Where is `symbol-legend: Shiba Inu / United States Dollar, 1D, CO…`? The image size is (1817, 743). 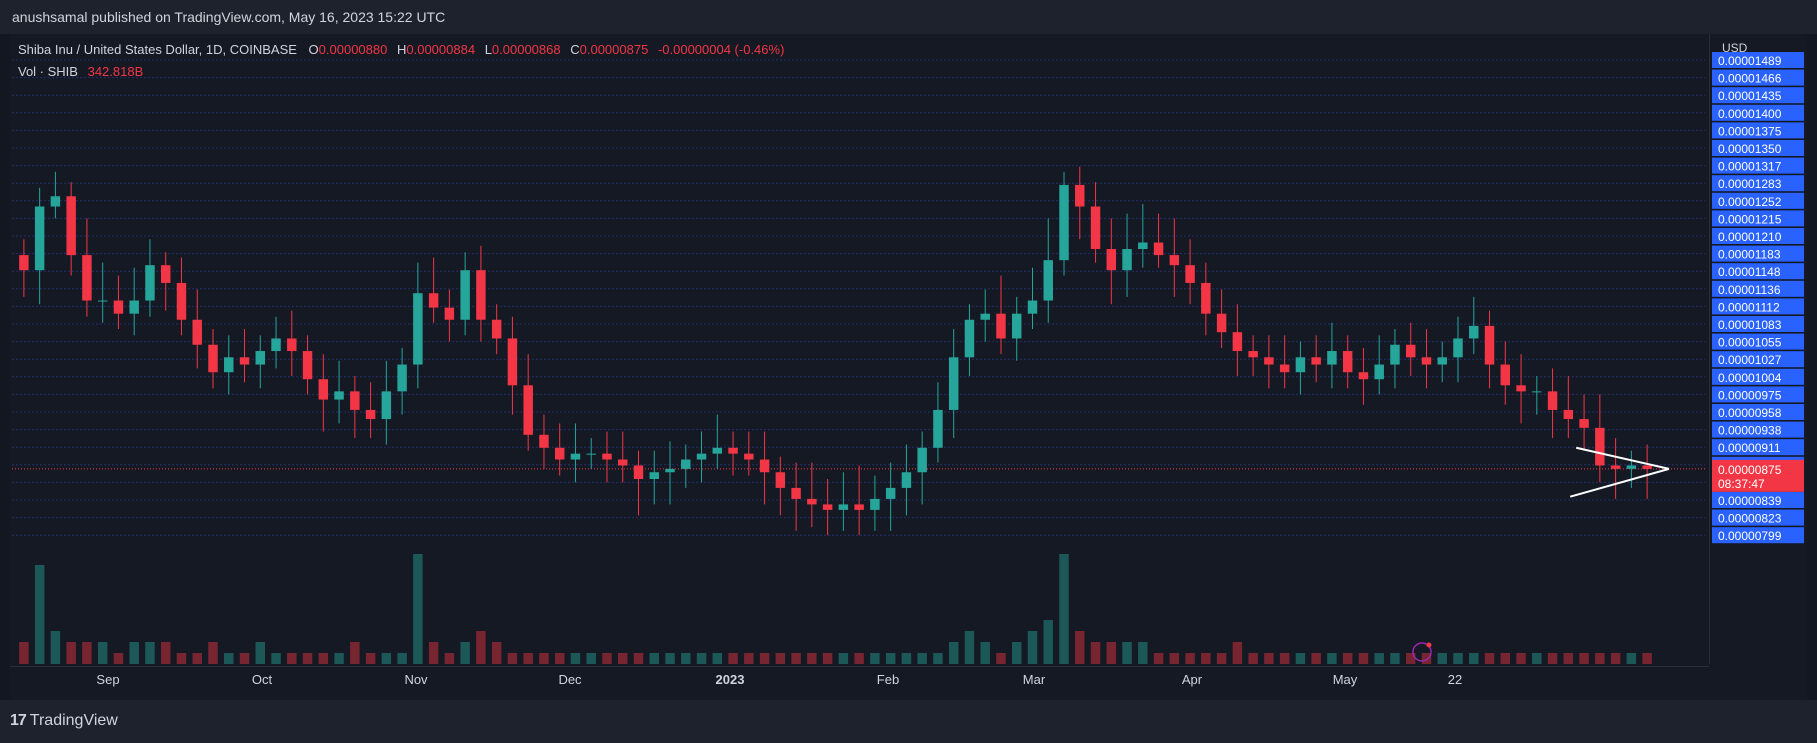
symbol-legend: Shiba Inu / United States Dollar, 1D, CO… is located at coordinates (401, 49).